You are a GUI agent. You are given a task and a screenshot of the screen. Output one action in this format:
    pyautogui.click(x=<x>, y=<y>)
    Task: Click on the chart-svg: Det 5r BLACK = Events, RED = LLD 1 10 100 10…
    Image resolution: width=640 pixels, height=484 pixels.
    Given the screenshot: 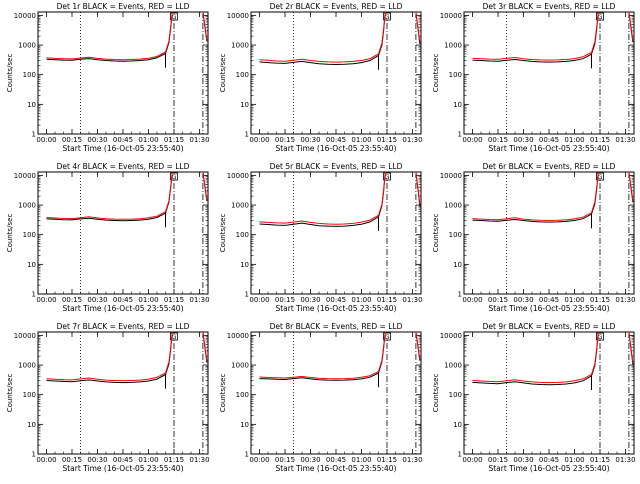 What is the action you would take?
    pyautogui.click(x=321, y=237)
    